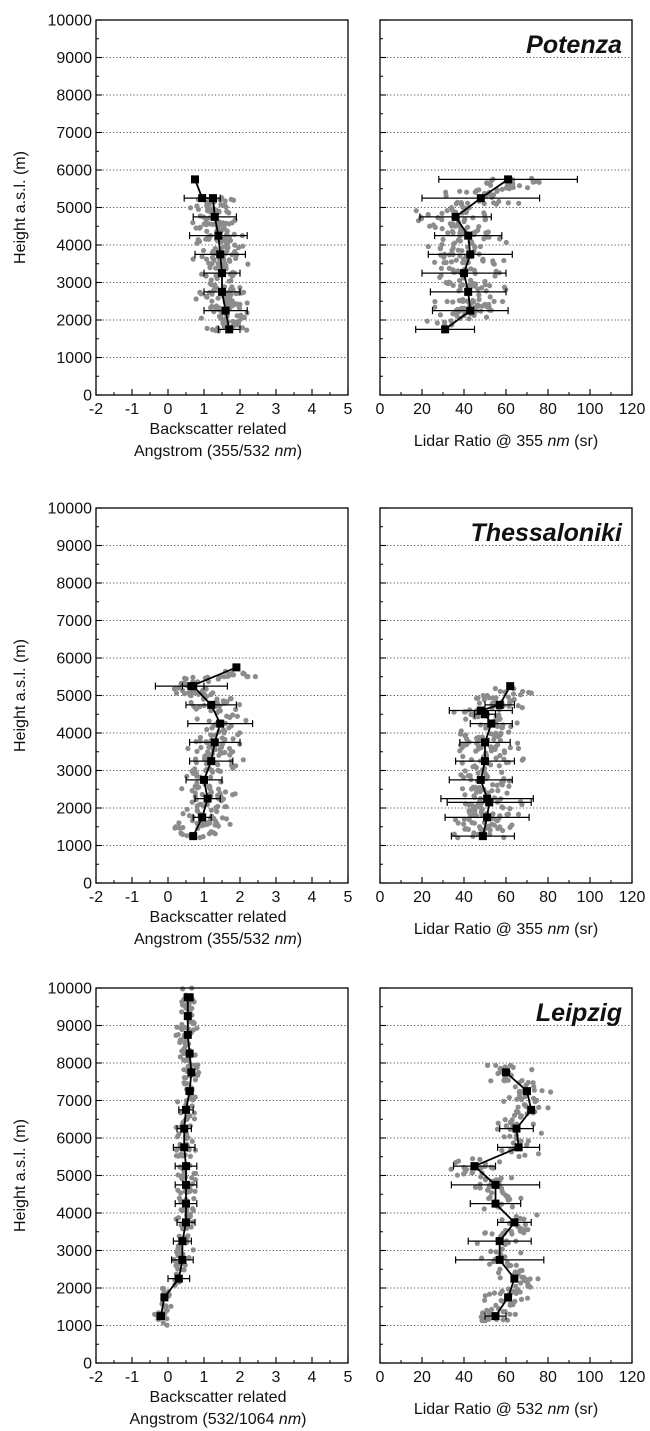 The height and width of the screenshot is (1431, 650). Describe the element at coordinates (74, 1026) in the screenshot. I see `y-tick-label: 9000` at that location.